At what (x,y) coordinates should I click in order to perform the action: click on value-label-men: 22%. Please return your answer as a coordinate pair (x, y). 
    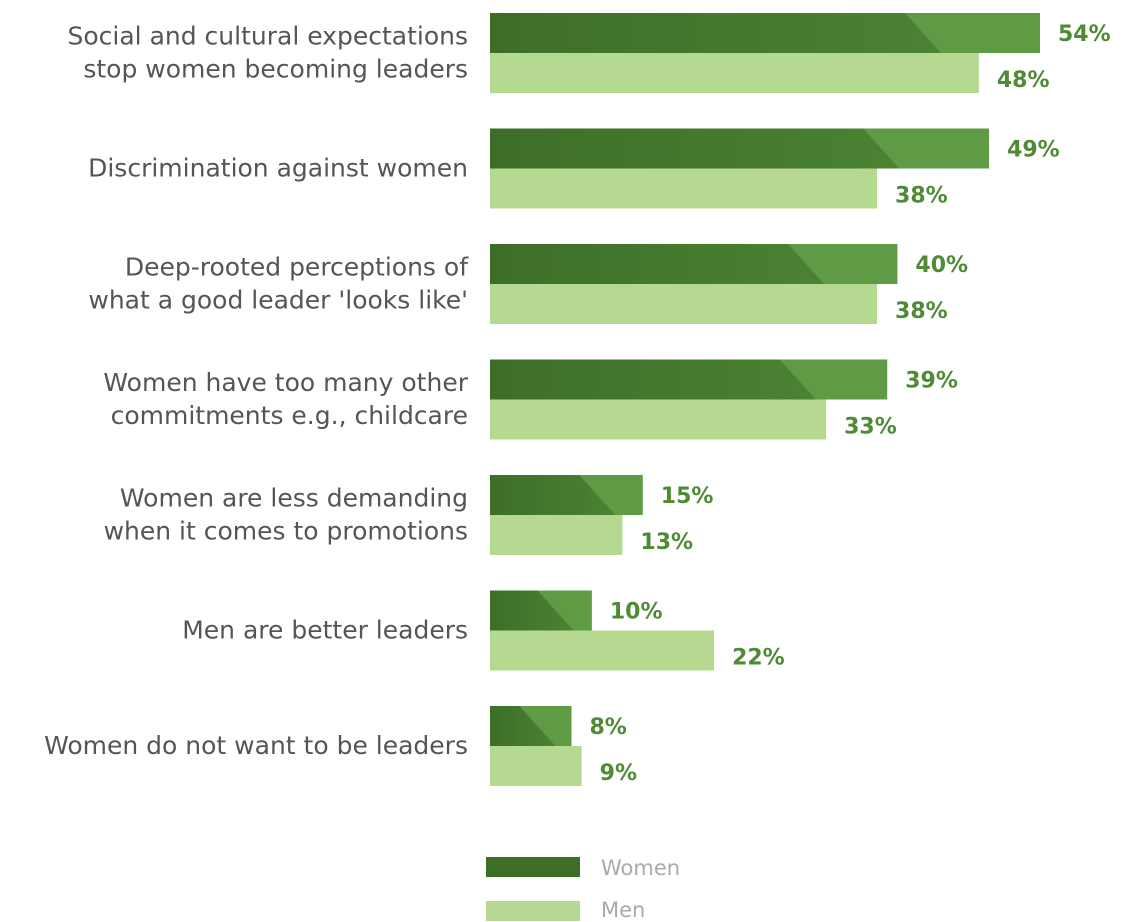
    Looking at the image, I should click on (758, 658).